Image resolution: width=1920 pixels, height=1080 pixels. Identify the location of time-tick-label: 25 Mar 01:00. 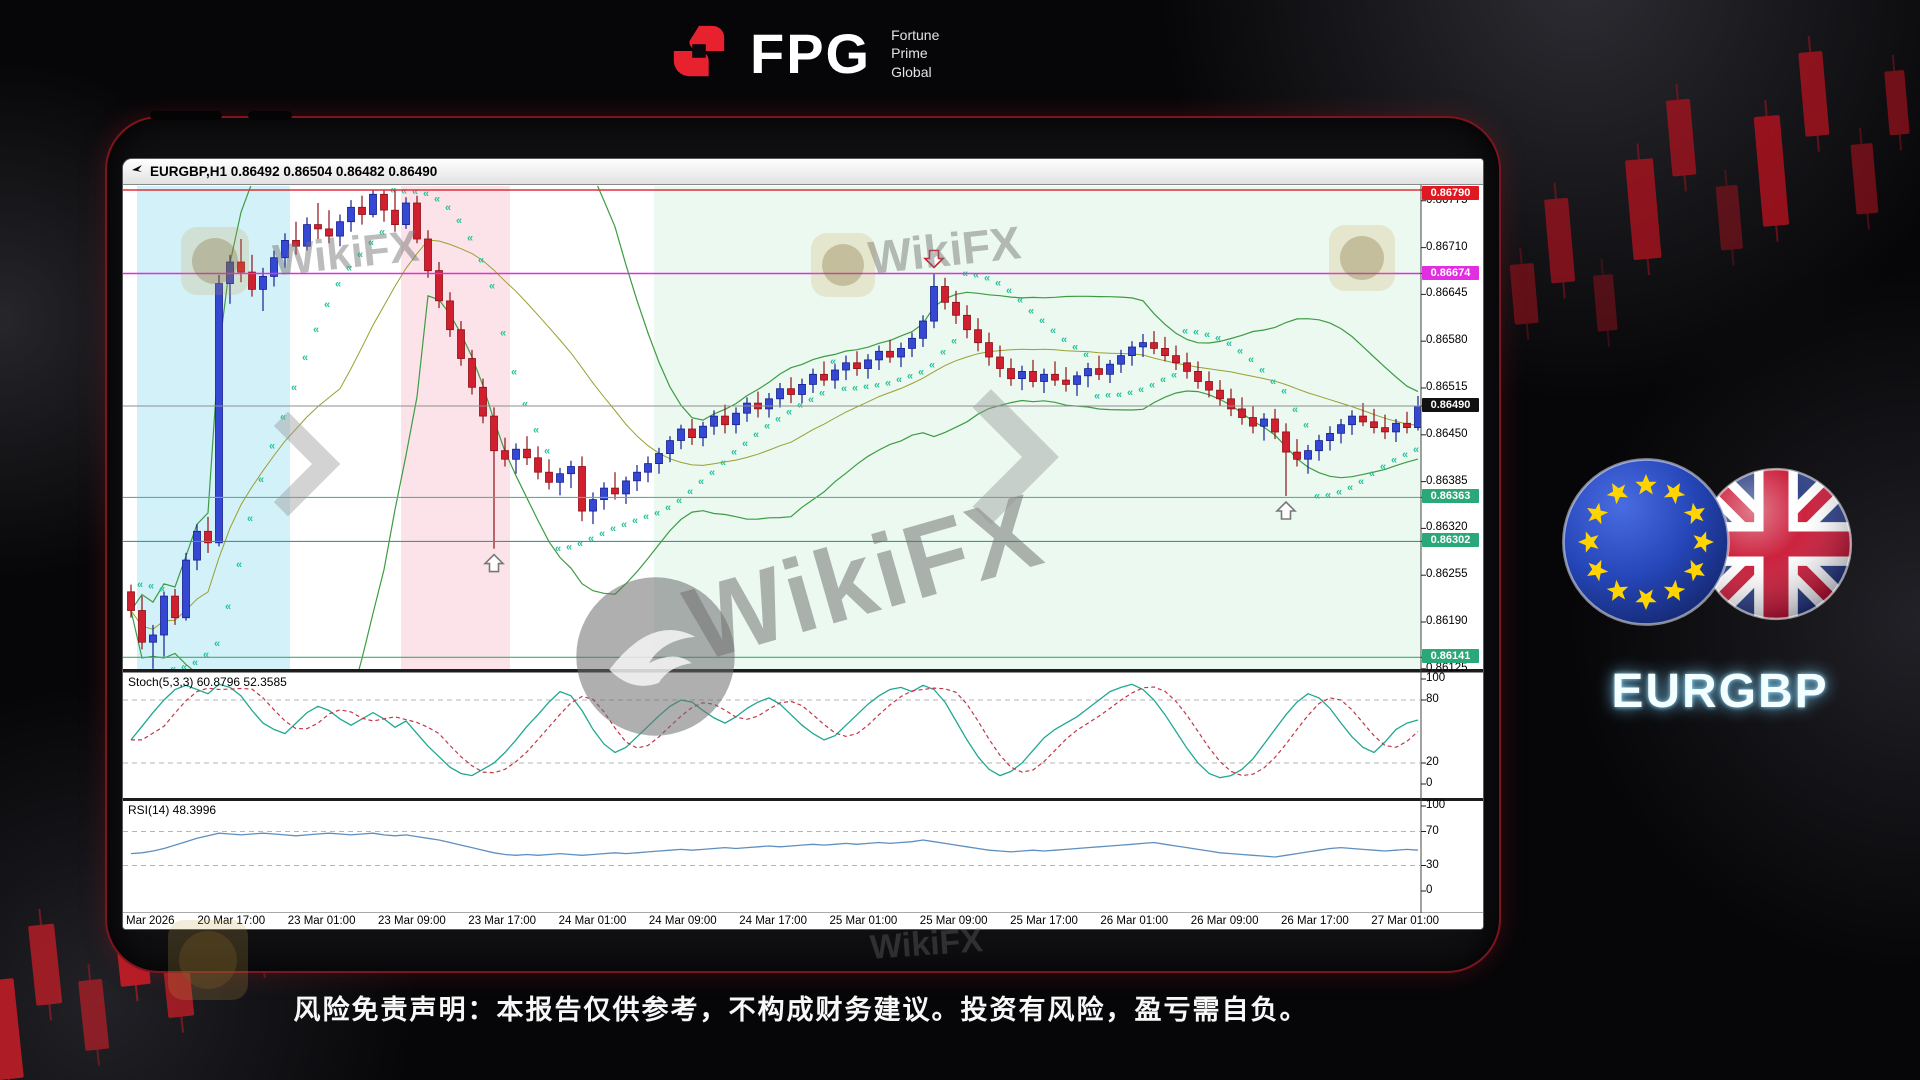
(863, 921).